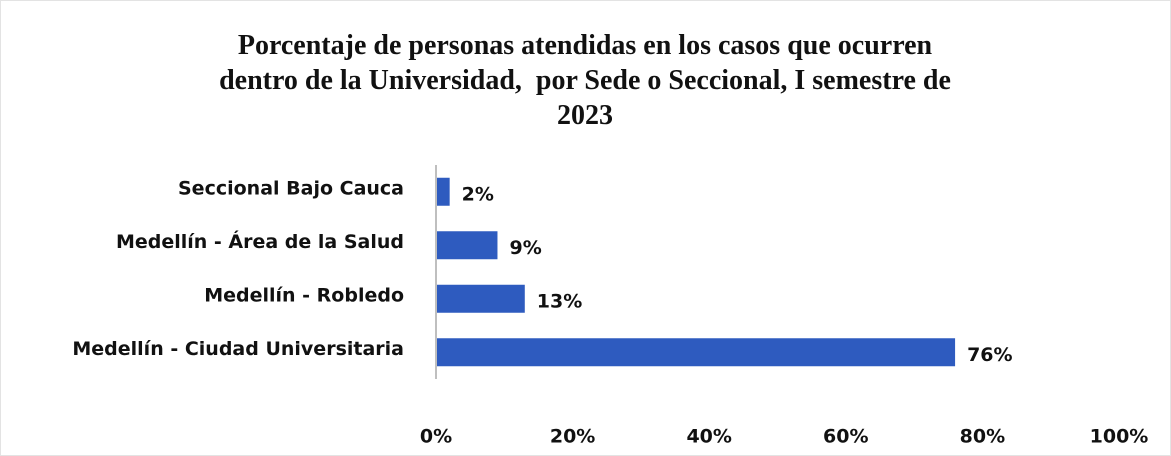  Describe the element at coordinates (982, 437) in the screenshot. I see `x-tick-label: 80%` at that location.